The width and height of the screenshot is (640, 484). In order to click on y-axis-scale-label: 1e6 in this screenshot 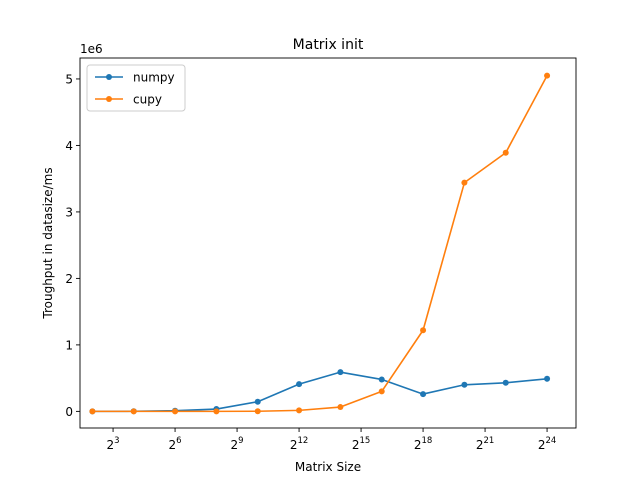, I will do `click(91, 49)`.